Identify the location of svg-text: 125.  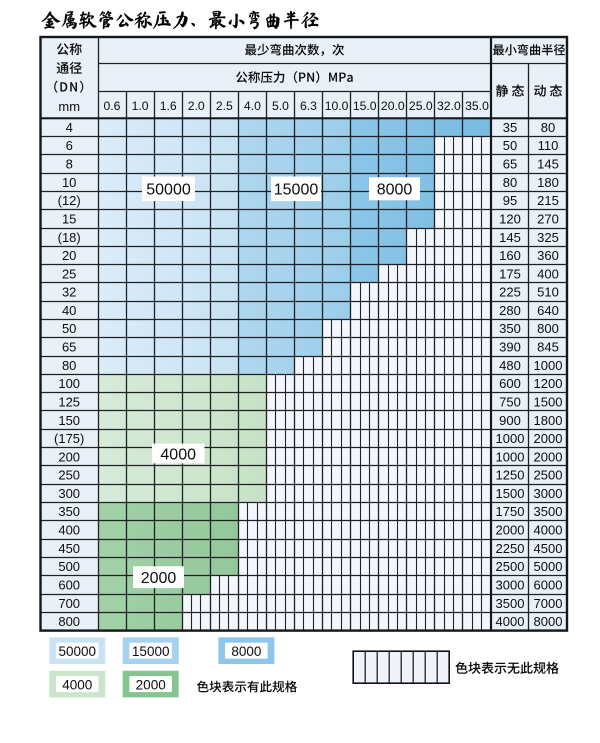
(69, 401).